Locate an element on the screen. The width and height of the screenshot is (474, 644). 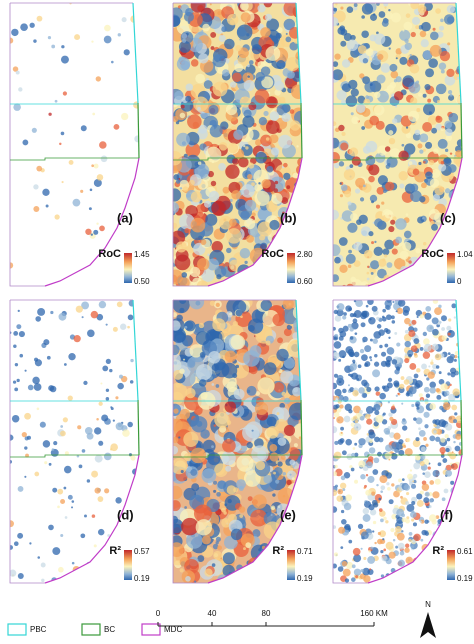
colorbar-max: 2.80 is located at coordinates (305, 254).